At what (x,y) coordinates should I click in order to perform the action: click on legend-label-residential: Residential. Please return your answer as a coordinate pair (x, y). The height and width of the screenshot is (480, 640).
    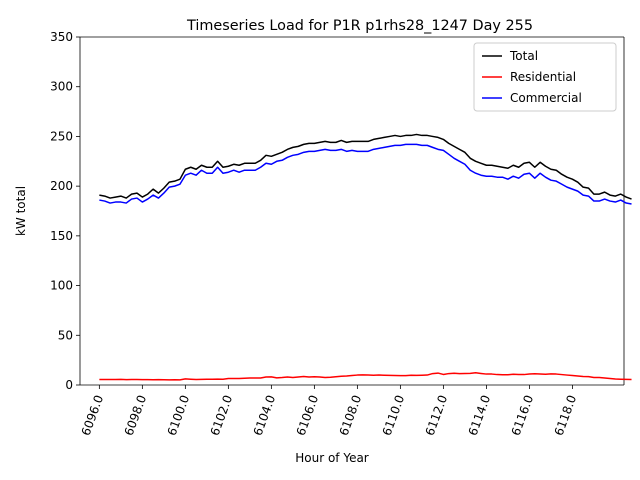
    Looking at the image, I should click on (543, 77).